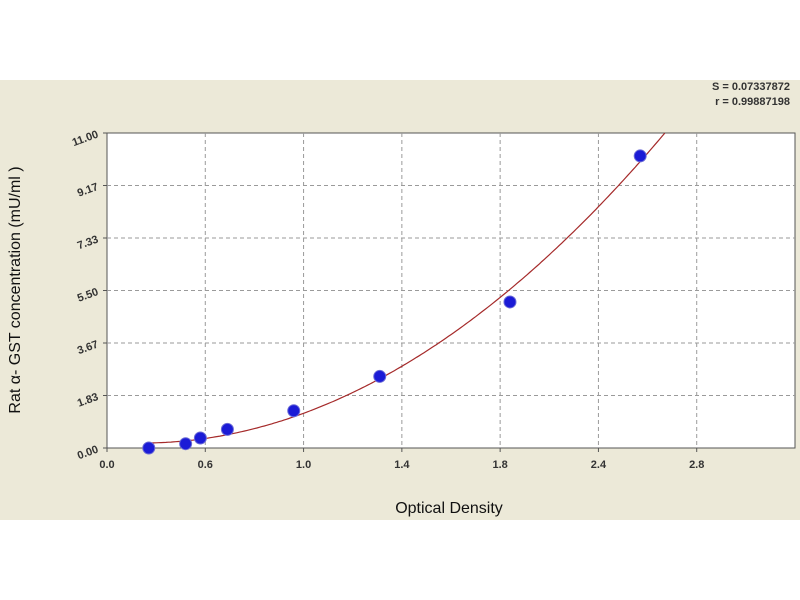 The width and height of the screenshot is (800, 600). Describe the element at coordinates (205, 465) in the screenshot. I see `x-tick-label: 0.6` at that location.